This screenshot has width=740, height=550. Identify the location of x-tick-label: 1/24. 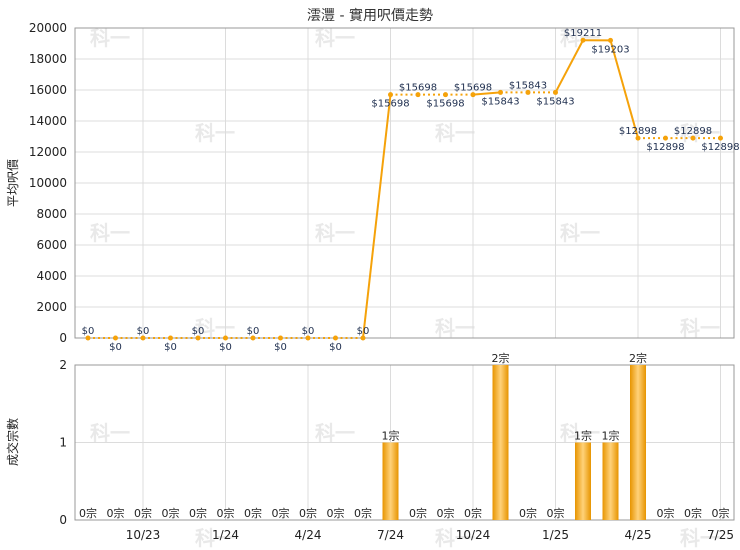
(225, 535).